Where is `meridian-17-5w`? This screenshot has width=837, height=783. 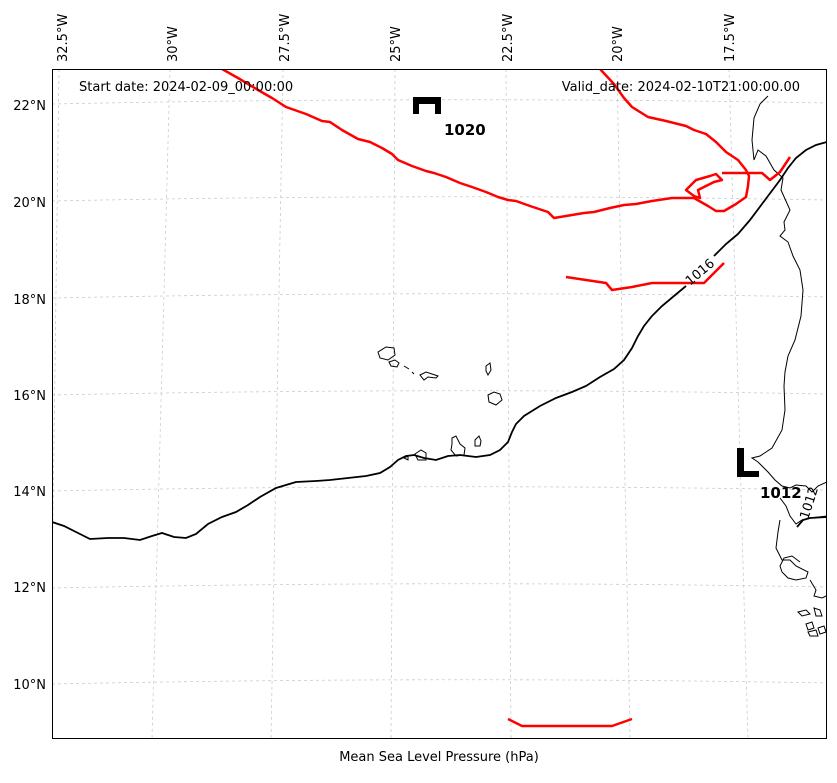 meridian-17-5w is located at coordinates (738, 404).